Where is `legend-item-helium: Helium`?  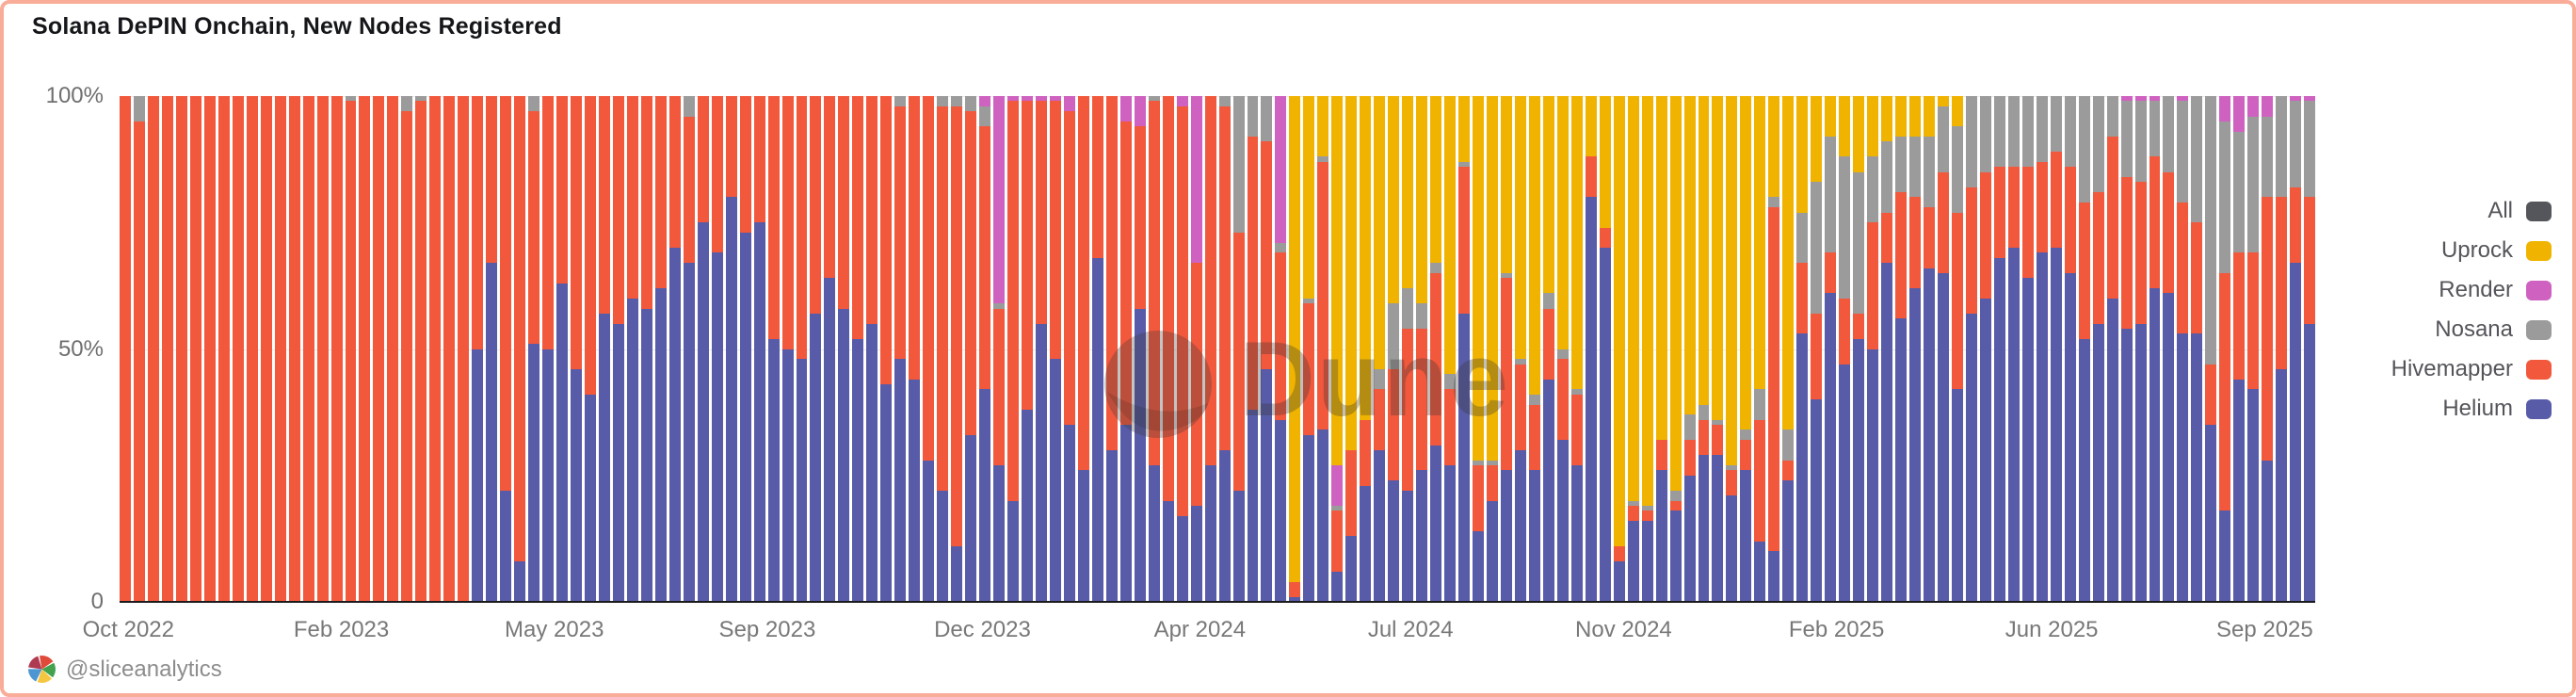 legend-item-helium: Helium is located at coordinates (2471, 409).